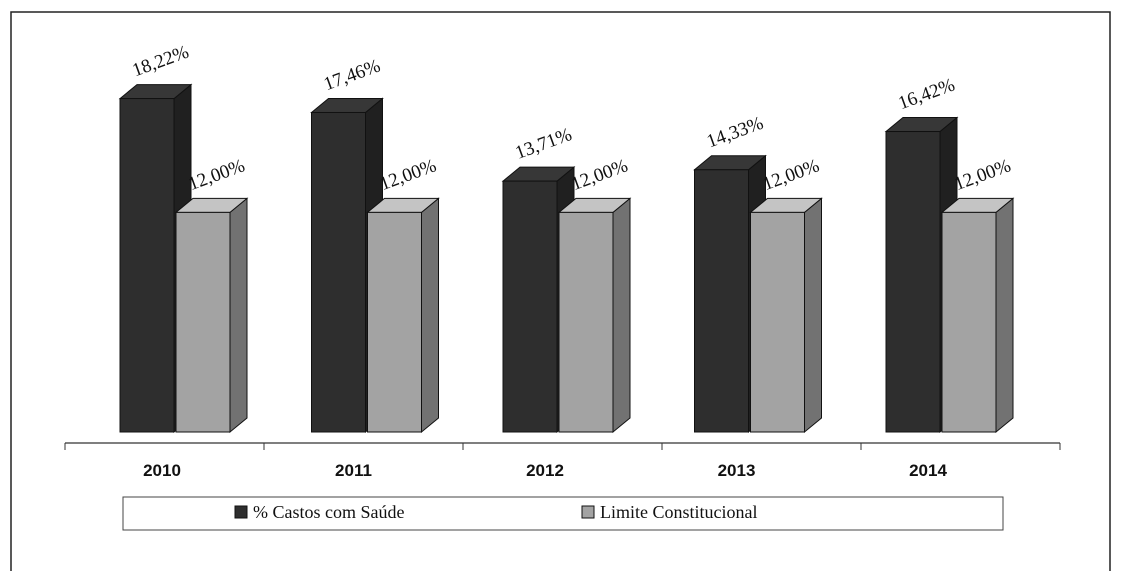 The image size is (1121, 571). Describe the element at coordinates (928, 470) in the screenshot. I see `x-tick-label: 2014` at that location.